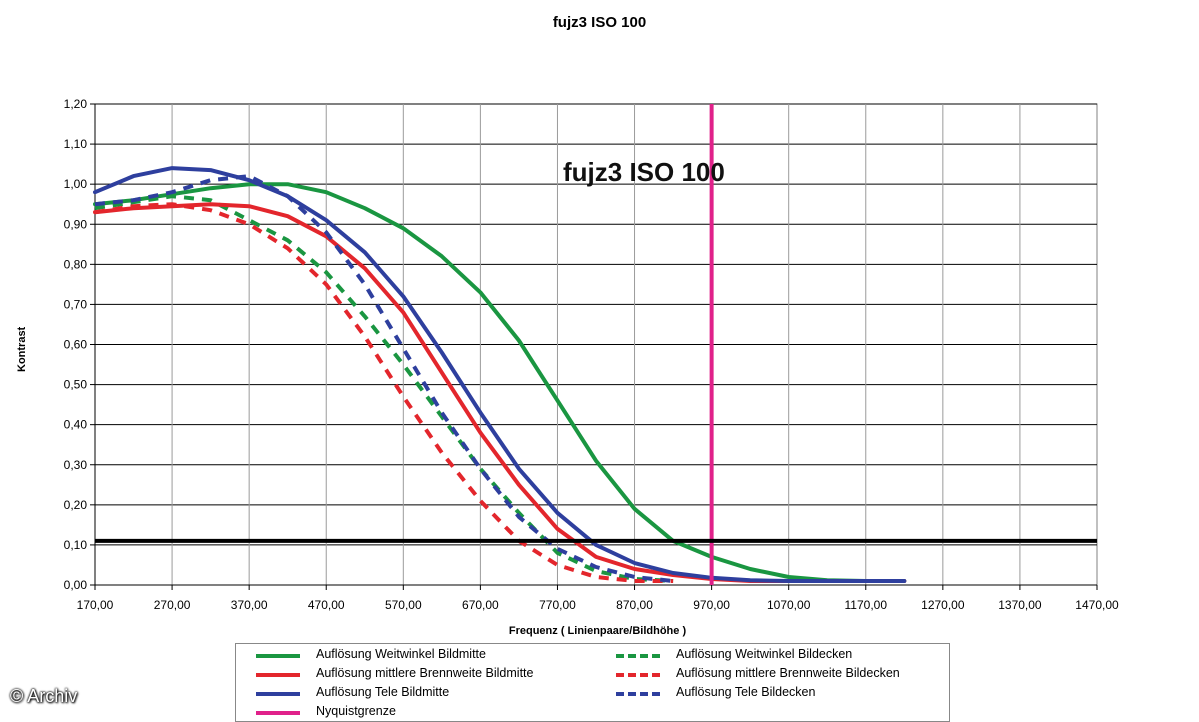  I want to click on x-tick-label: 1070,00, so click(789, 605).